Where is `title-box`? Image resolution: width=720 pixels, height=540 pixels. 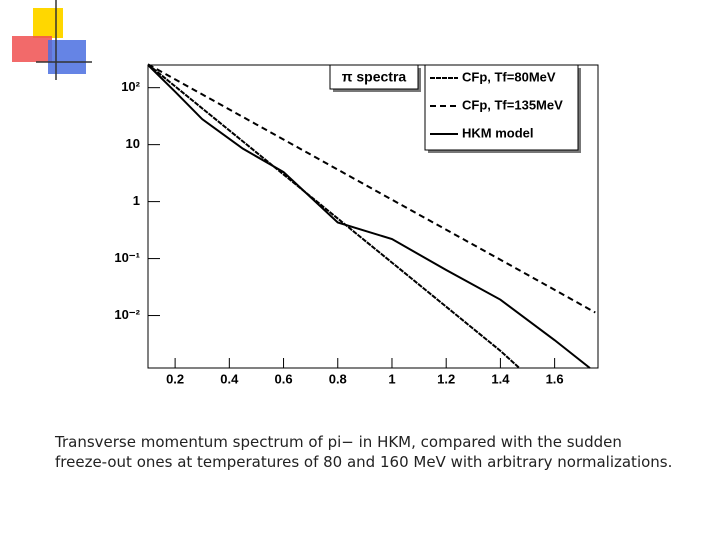 title-box is located at coordinates (374, 77).